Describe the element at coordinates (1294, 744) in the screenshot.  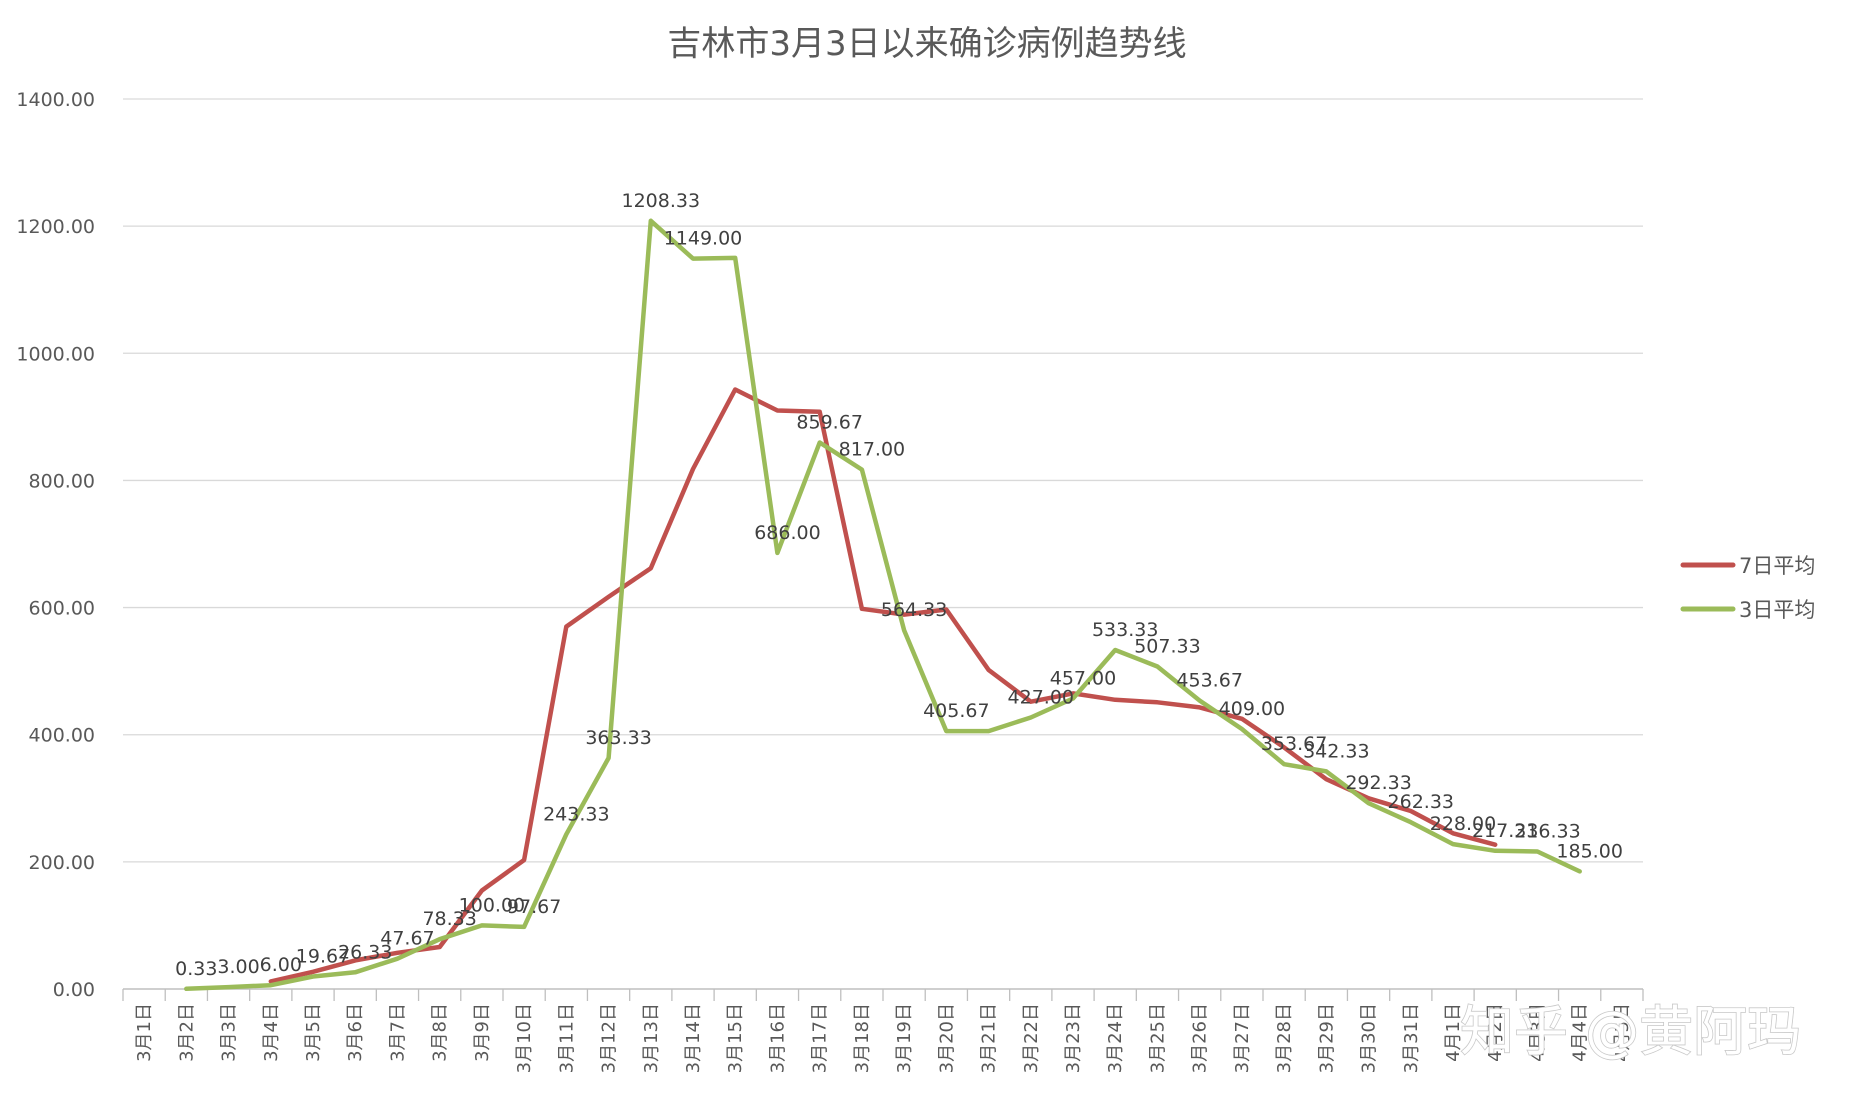
I see `data-label: 353.67` at that location.